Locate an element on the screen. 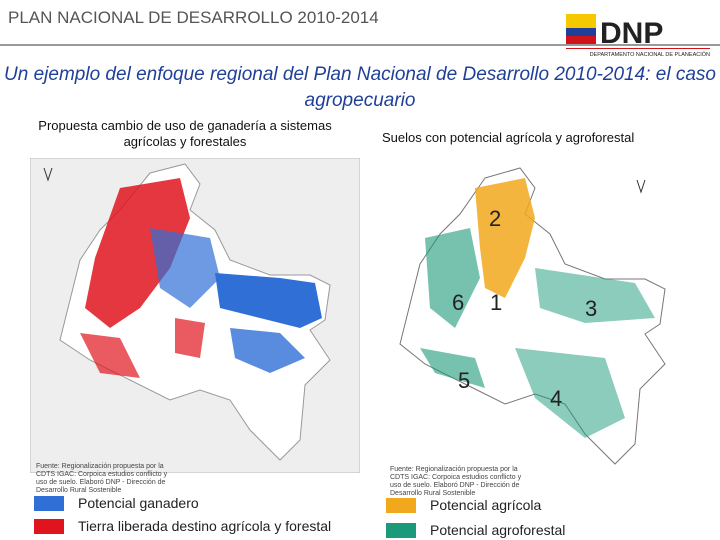 This screenshot has width=720, height=540. legend-item: Potencial agroforestal is located at coordinates (475, 530).